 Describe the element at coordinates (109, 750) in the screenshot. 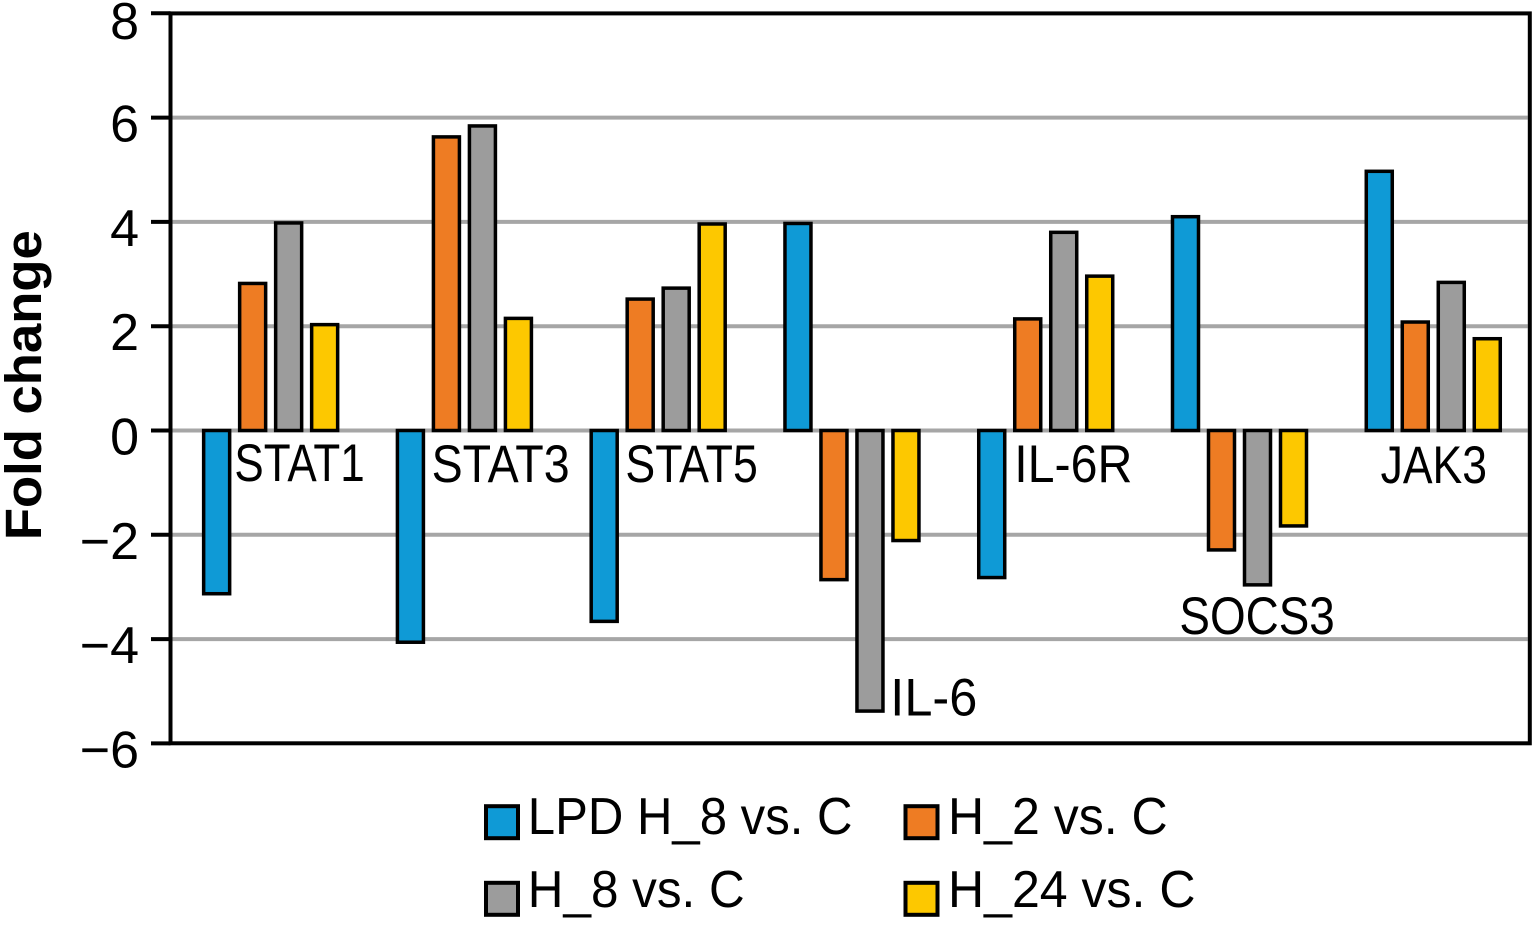

I see `svg-text: −6` at that location.